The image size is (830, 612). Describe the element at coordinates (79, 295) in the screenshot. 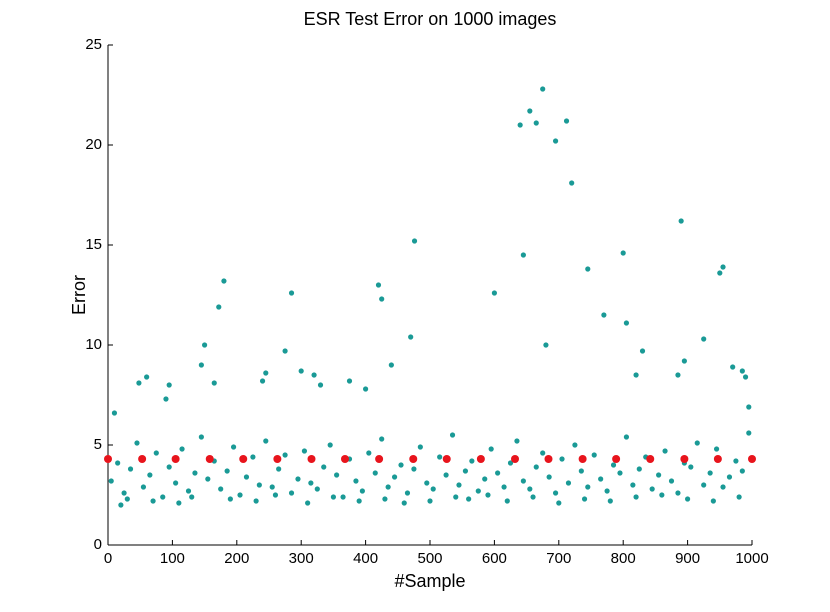

I see `y-axis-label: Error` at that location.